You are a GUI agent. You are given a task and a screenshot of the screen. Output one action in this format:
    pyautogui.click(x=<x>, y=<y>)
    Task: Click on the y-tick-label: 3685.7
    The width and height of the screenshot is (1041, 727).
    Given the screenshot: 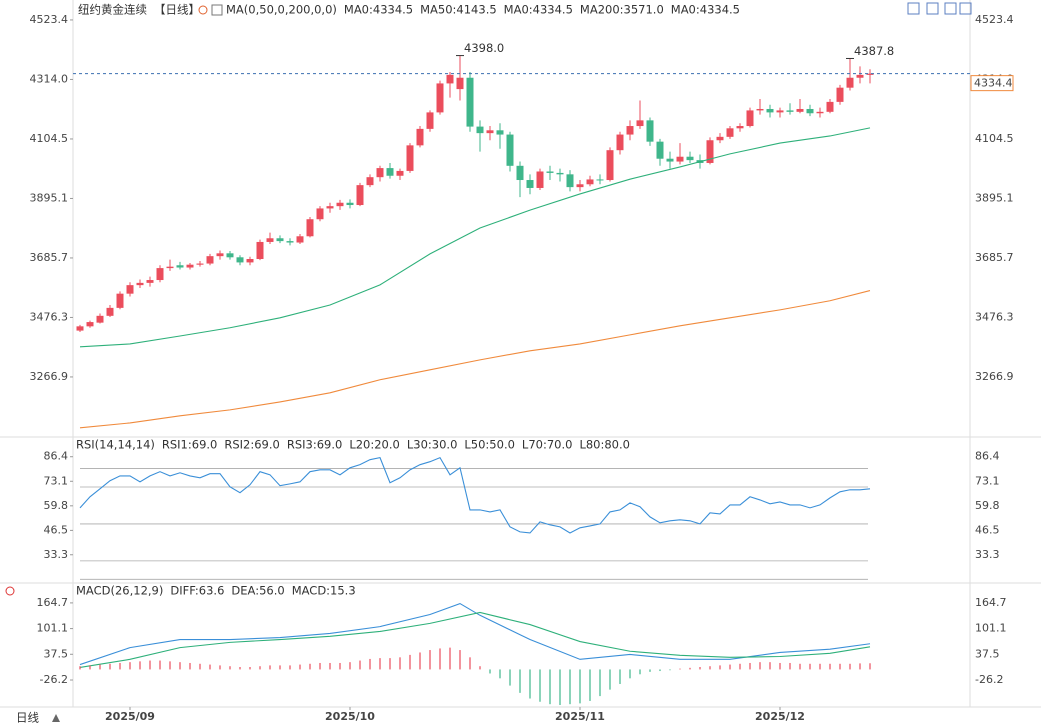 What is the action you would take?
    pyautogui.click(x=49, y=257)
    